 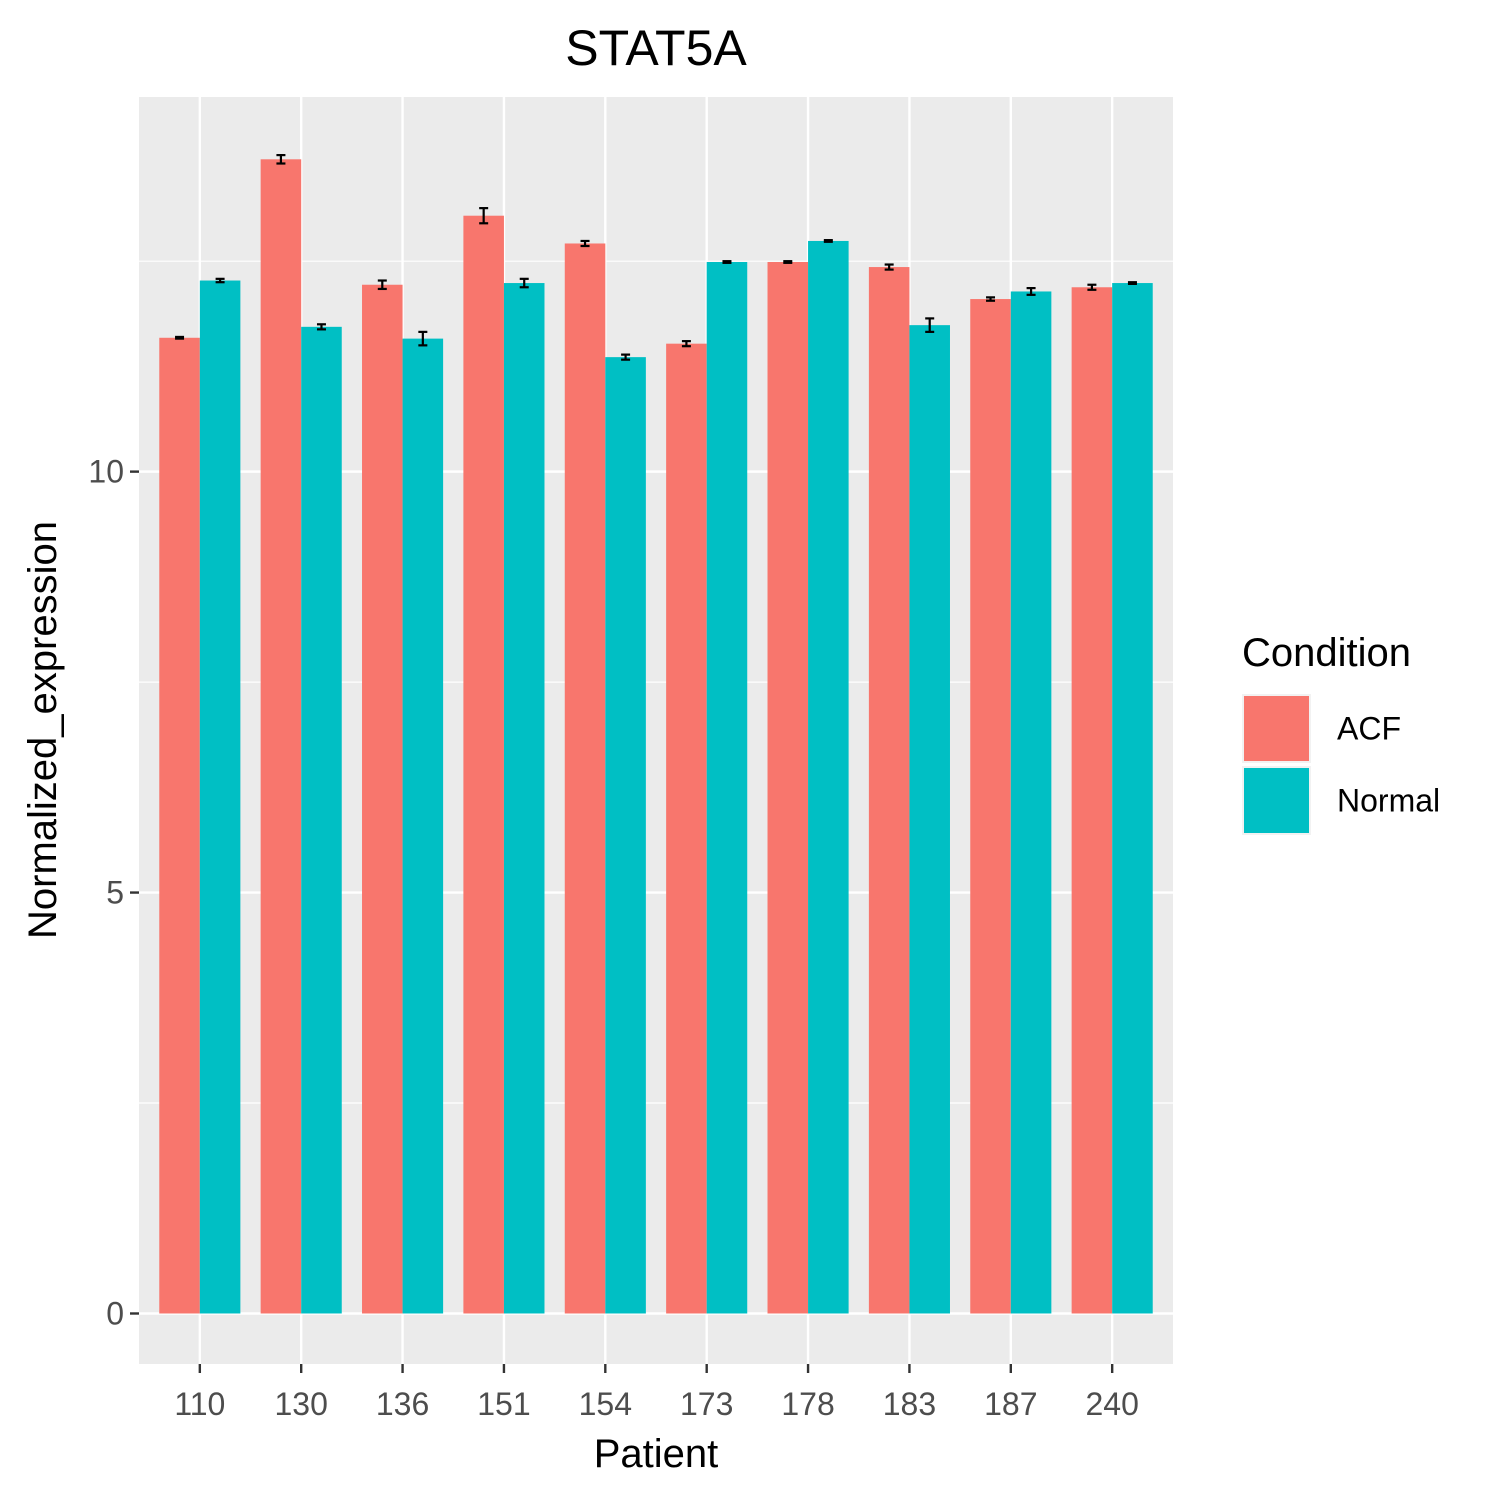 What do you see at coordinates (301, 1404) in the screenshot?
I see `x-tick-label: 130` at bounding box center [301, 1404].